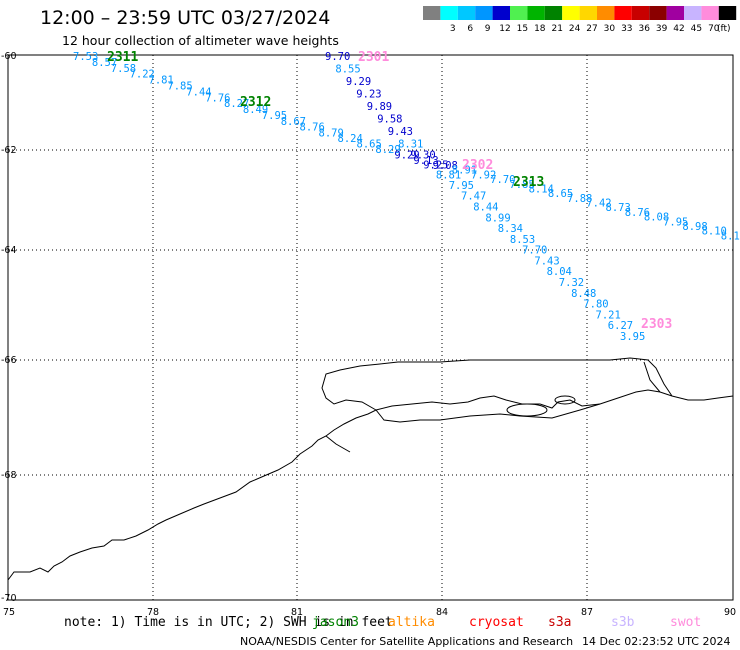  Describe the element at coordinates (587, 612) in the screenshot. I see `x-tick-label: 87` at that location.